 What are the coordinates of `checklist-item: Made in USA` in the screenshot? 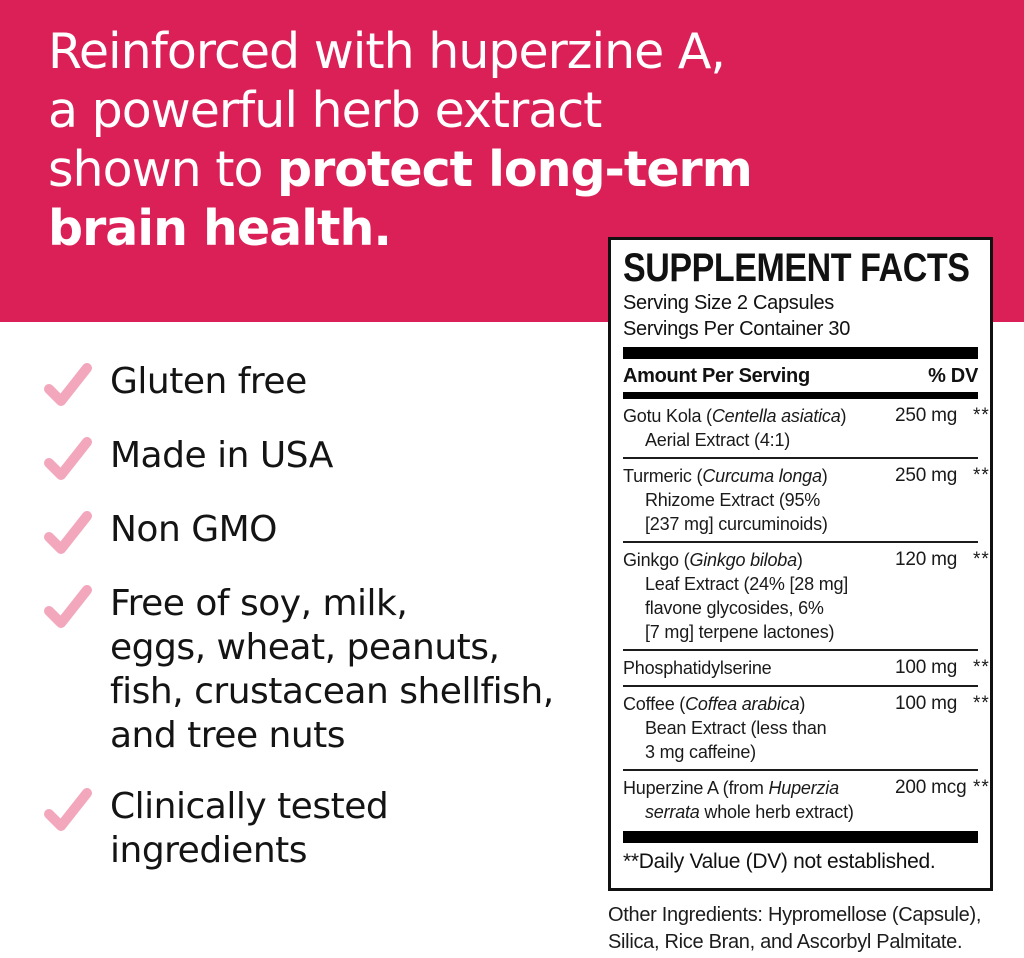 It's located at (299, 457).